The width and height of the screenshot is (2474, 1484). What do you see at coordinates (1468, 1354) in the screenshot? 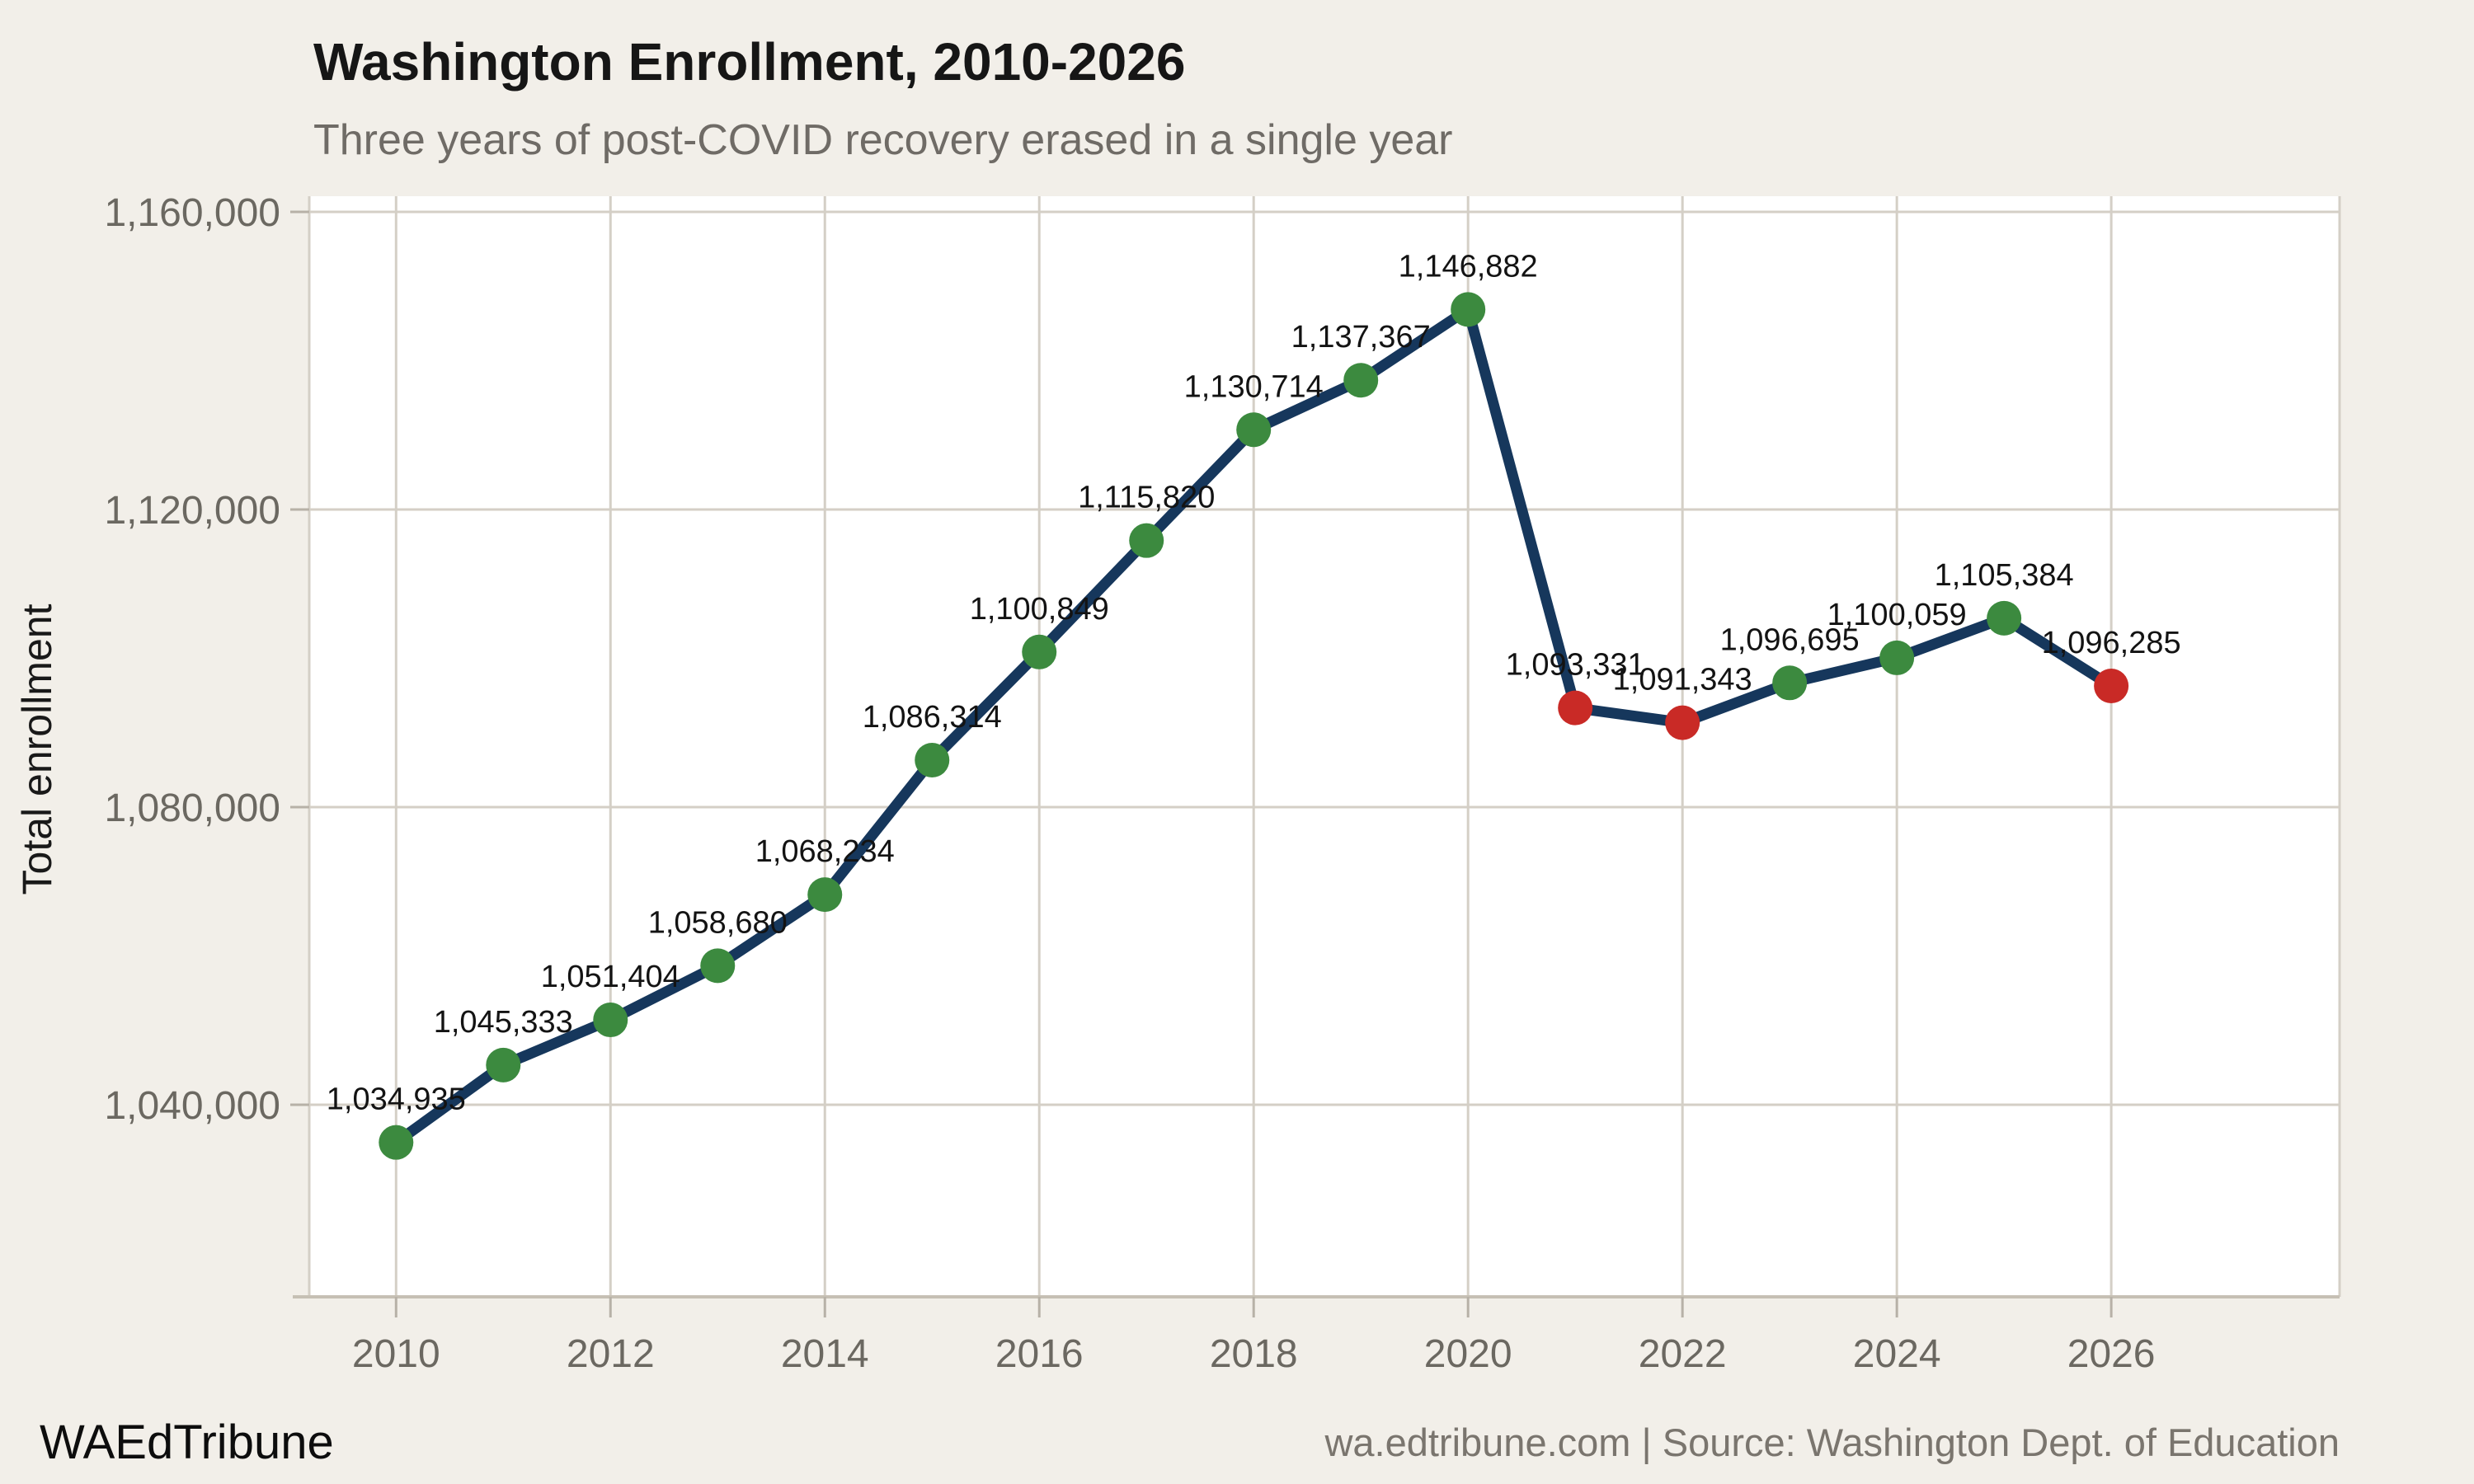
I see `x-tick-label: 2020` at bounding box center [1468, 1354].